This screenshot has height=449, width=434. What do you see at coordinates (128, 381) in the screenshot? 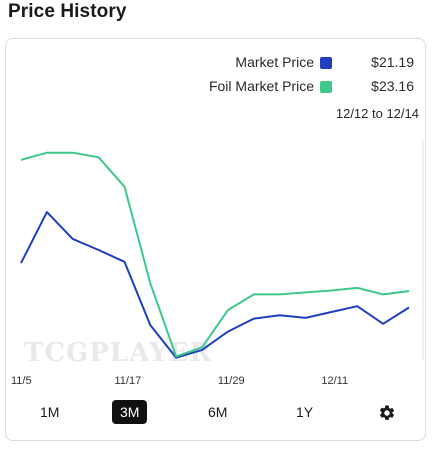
I see `x-tick-label: 11/17` at bounding box center [128, 381].